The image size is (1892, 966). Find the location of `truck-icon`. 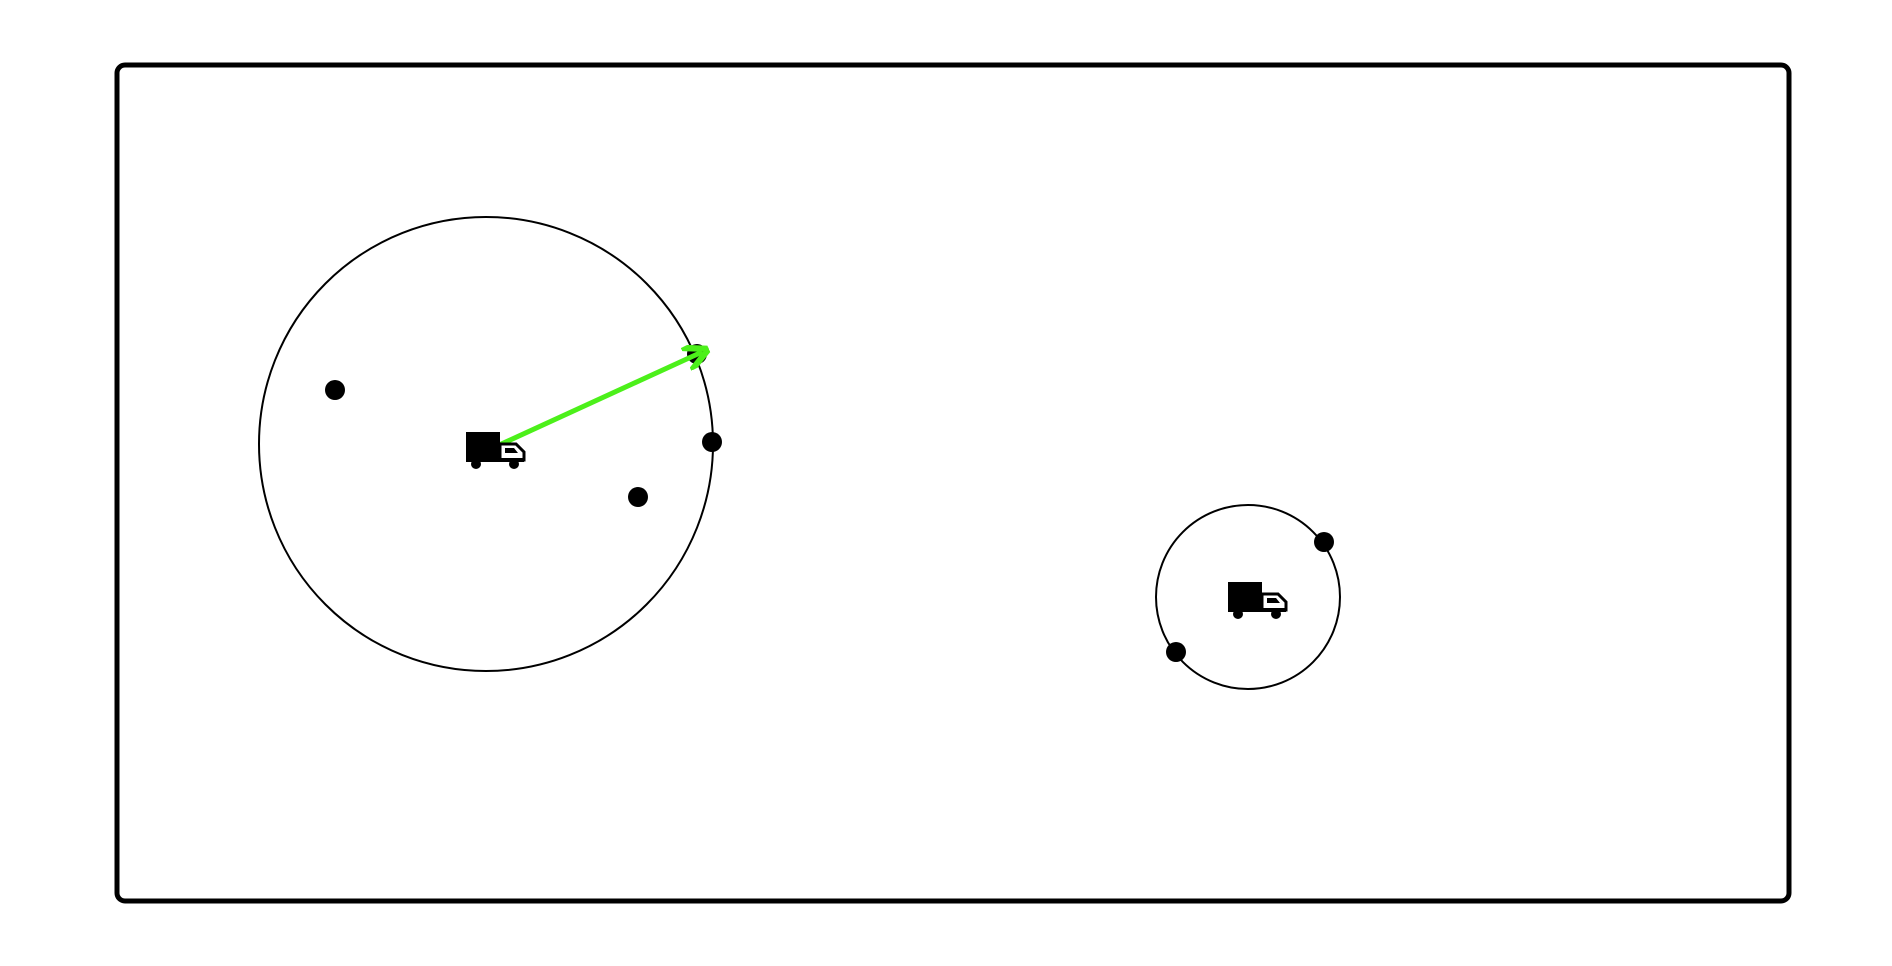

truck-icon is located at coordinates (1257, 600).